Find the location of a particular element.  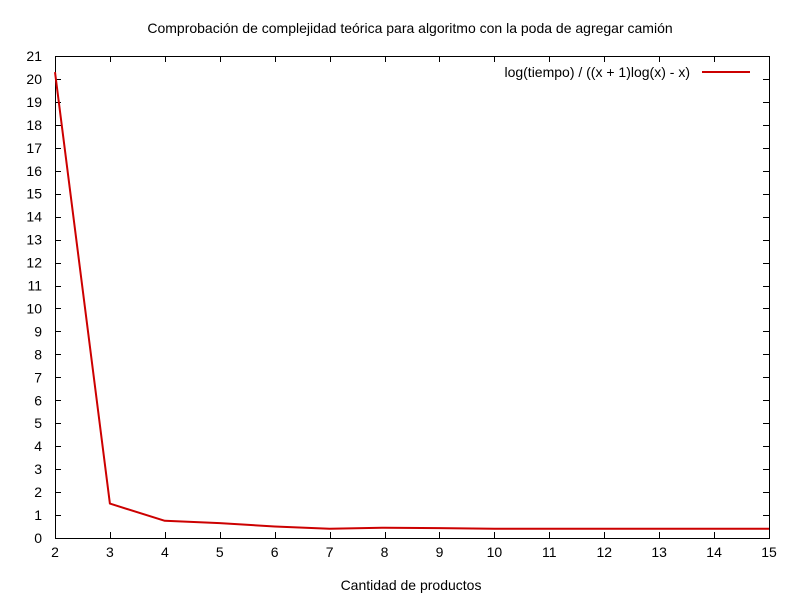

y-tick-label: 12 is located at coordinates (34, 263).